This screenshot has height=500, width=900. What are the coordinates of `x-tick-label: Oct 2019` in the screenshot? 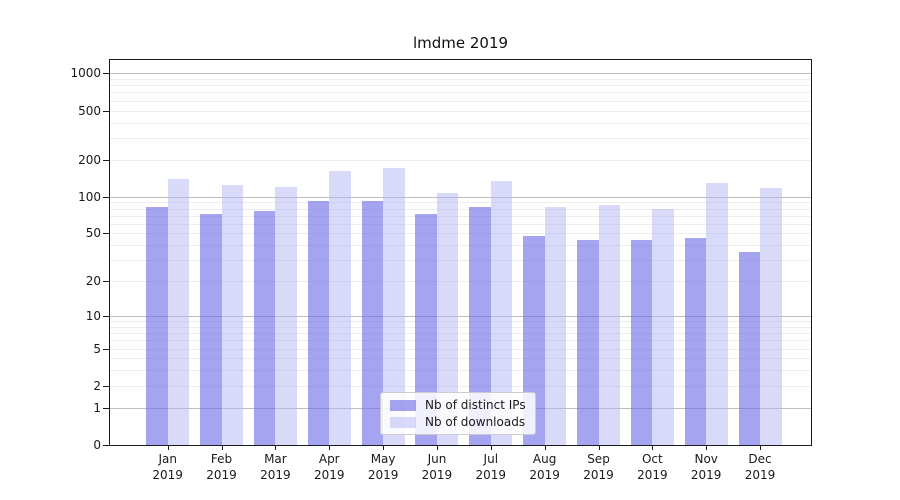 It's located at (652, 467).